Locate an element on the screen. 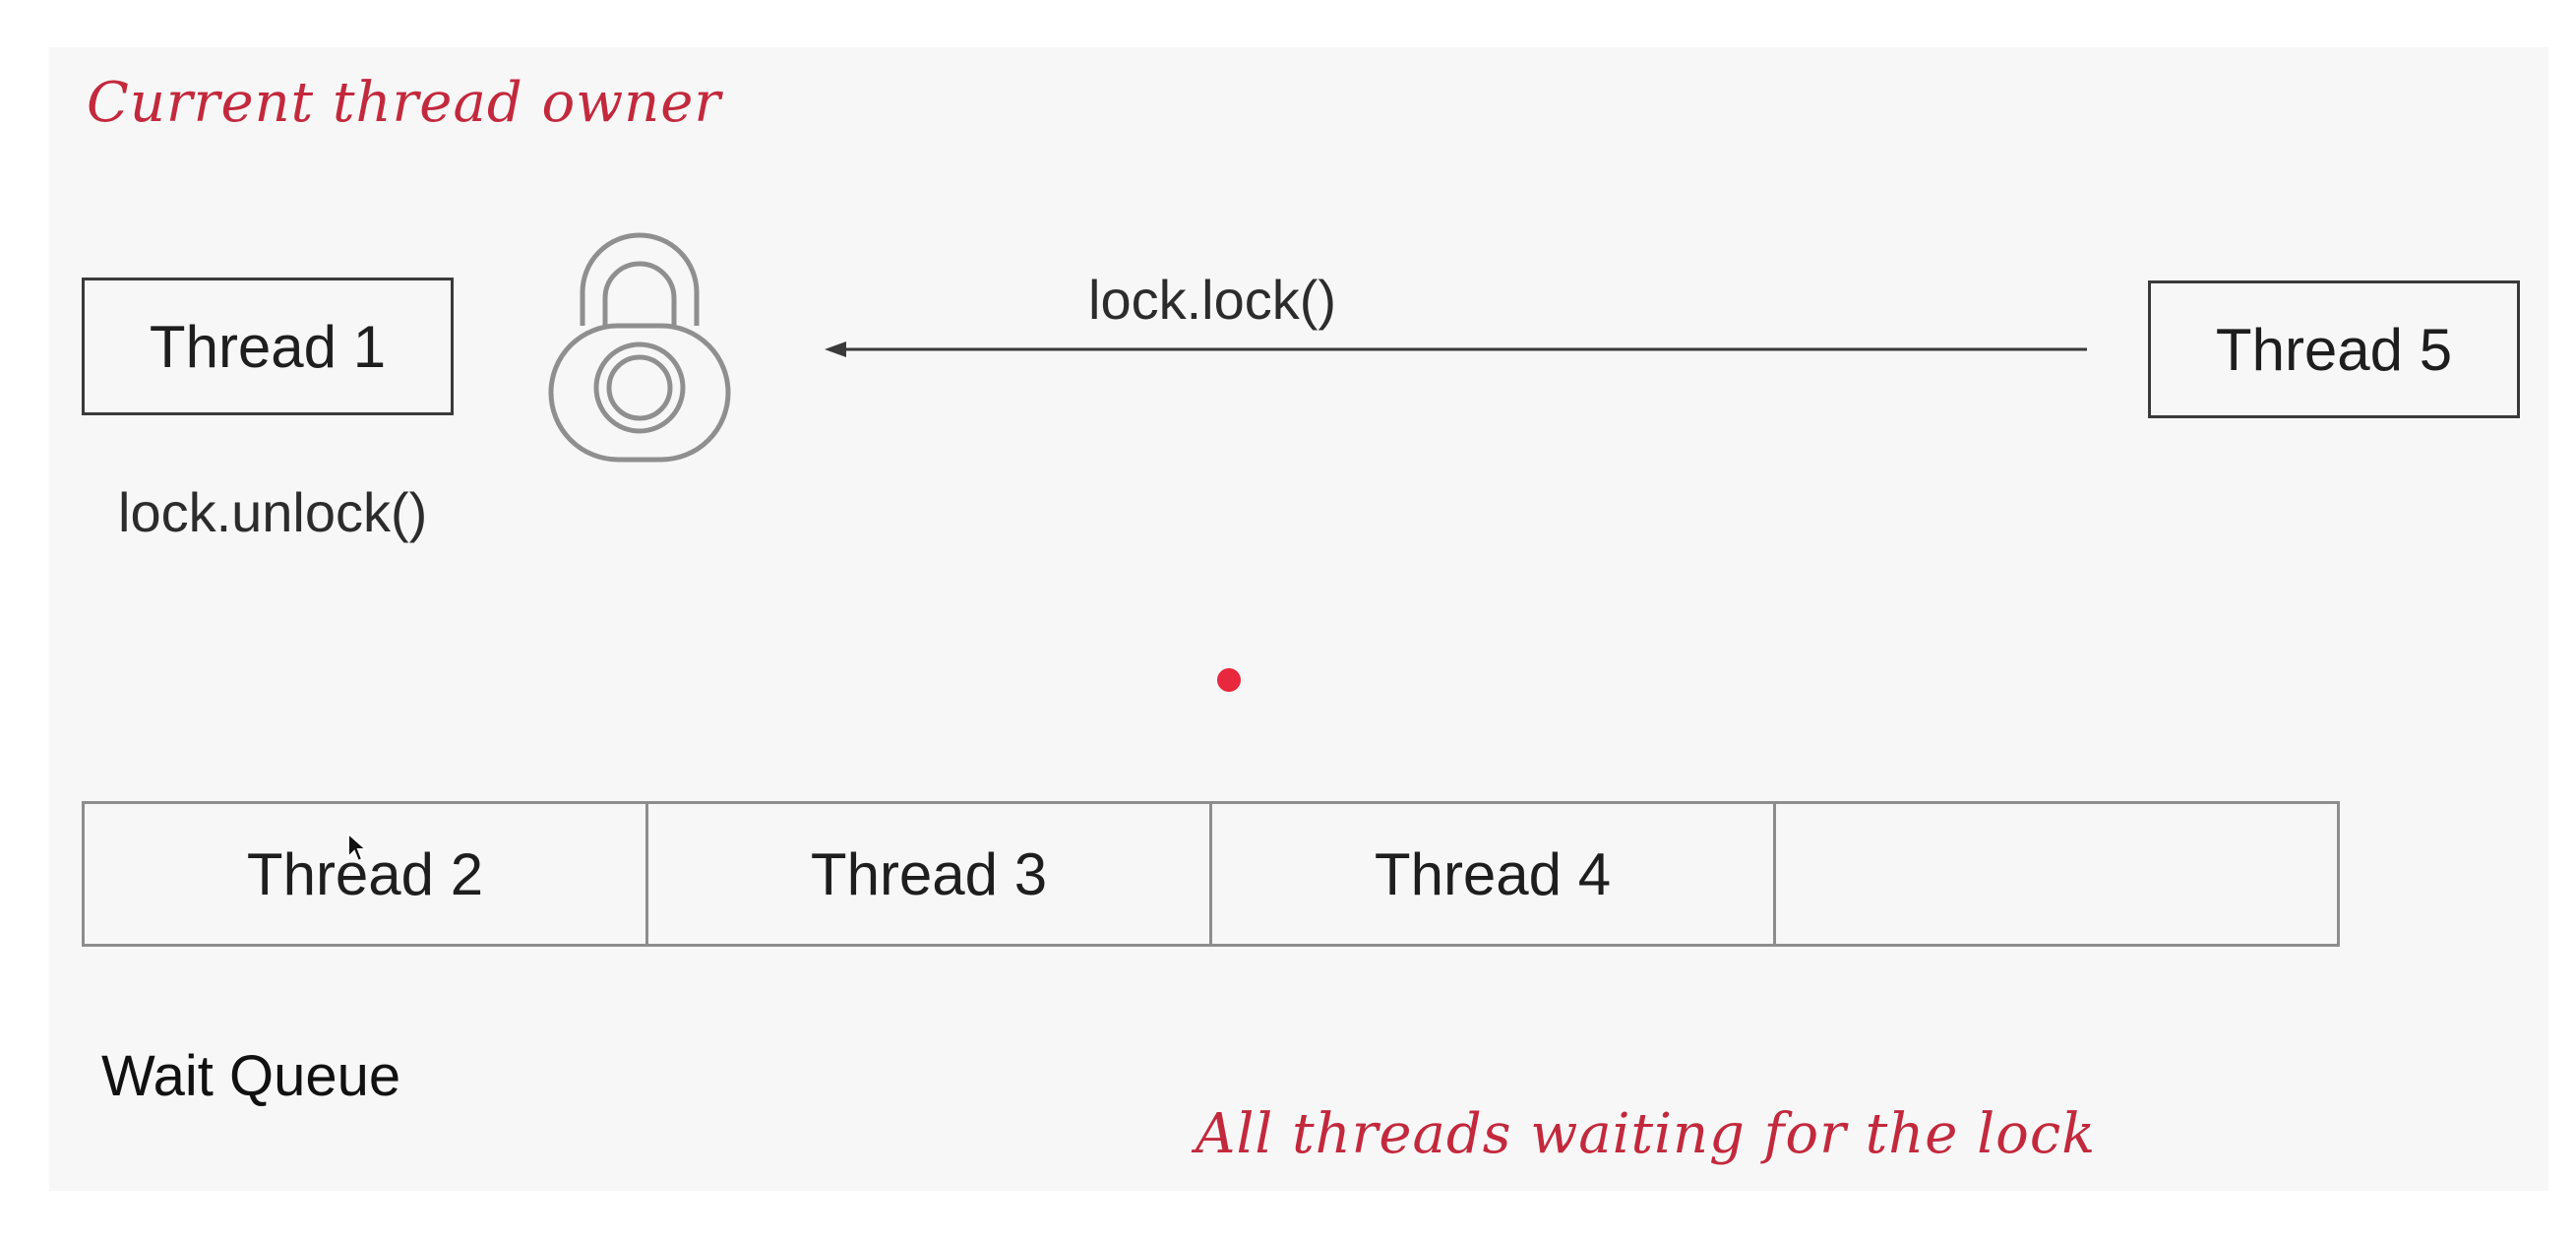 The image size is (2576, 1240). queue-slot: Thread 2 is located at coordinates (366, 874).